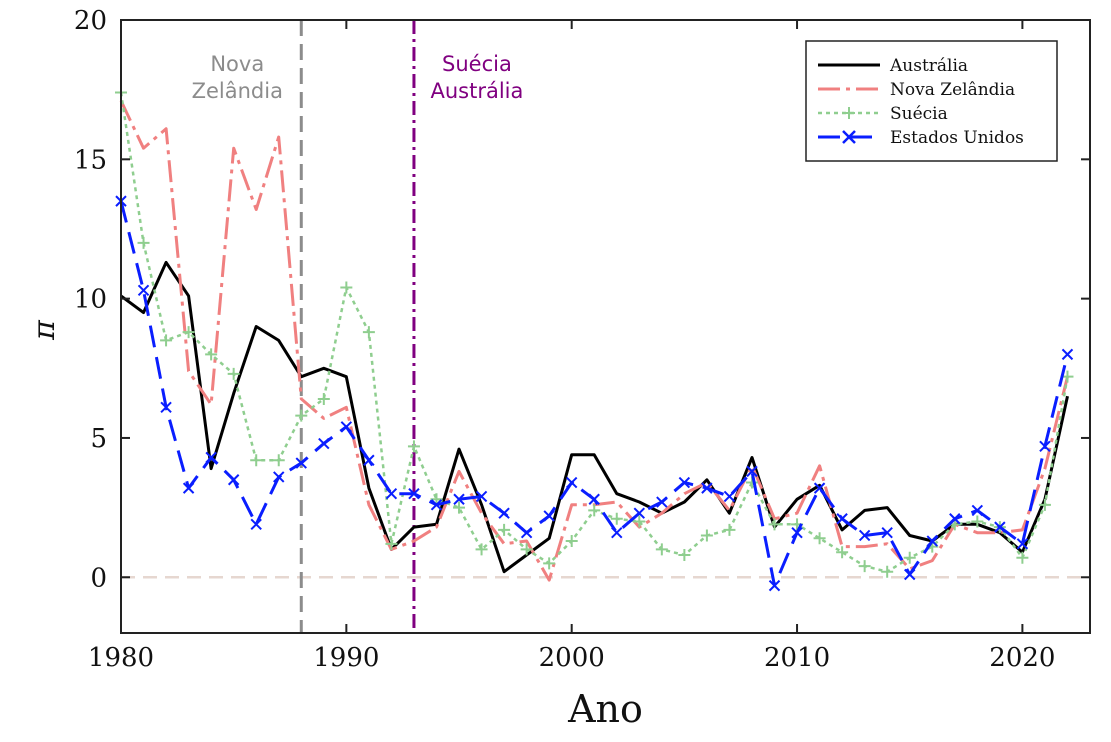  Describe the element at coordinates (504, 513) in the screenshot. I see `series-3-point-1997` at that location.